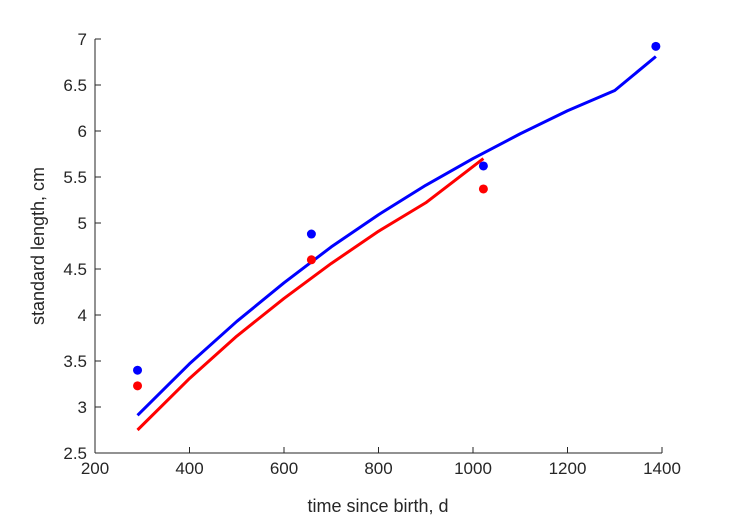 The height and width of the screenshot is (521, 729). Describe the element at coordinates (75, 85) in the screenshot. I see `y-tick-label: 6.5` at that location.